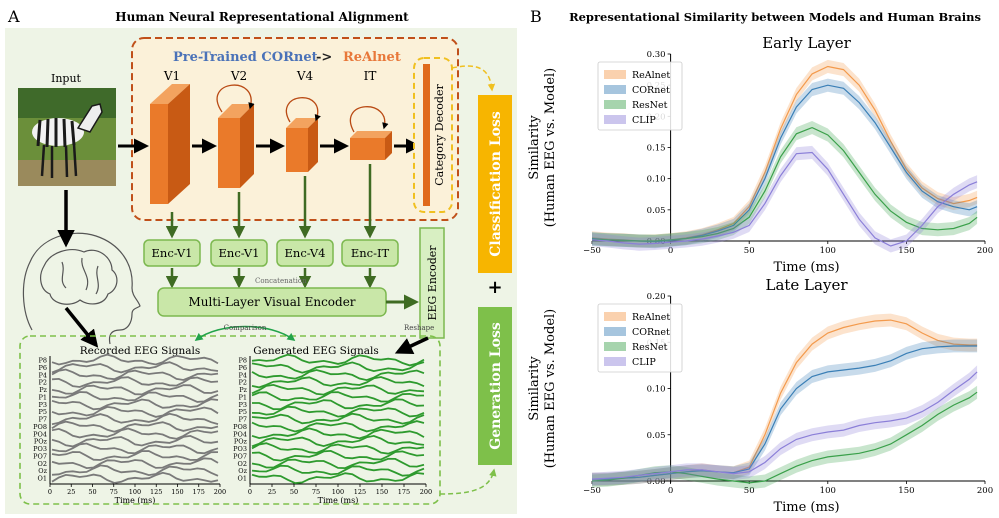 The height and width of the screenshot is (518, 999). Describe the element at coordinates (370, 253) in the screenshot. I see `encoder-label-it: Enc-IT` at that location.